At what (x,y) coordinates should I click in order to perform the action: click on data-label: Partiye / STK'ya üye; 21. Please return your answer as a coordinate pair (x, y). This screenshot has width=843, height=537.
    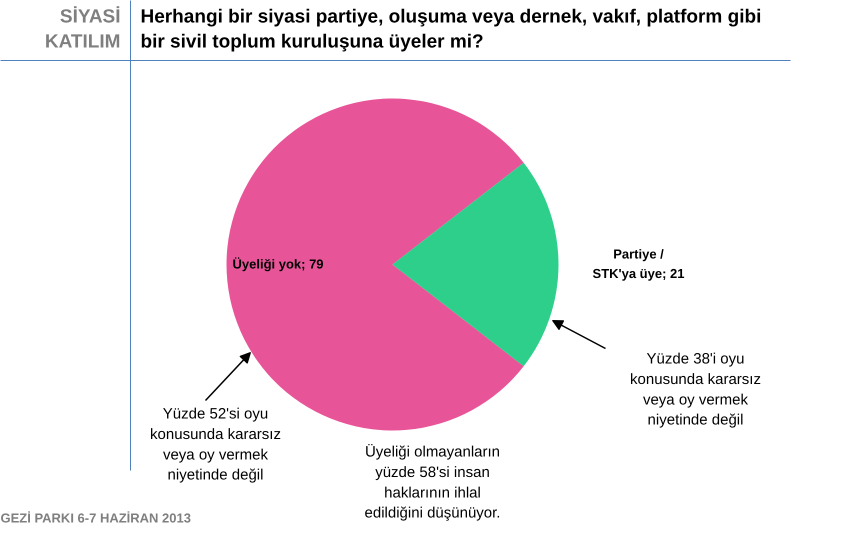
    Looking at the image, I should click on (638, 263).